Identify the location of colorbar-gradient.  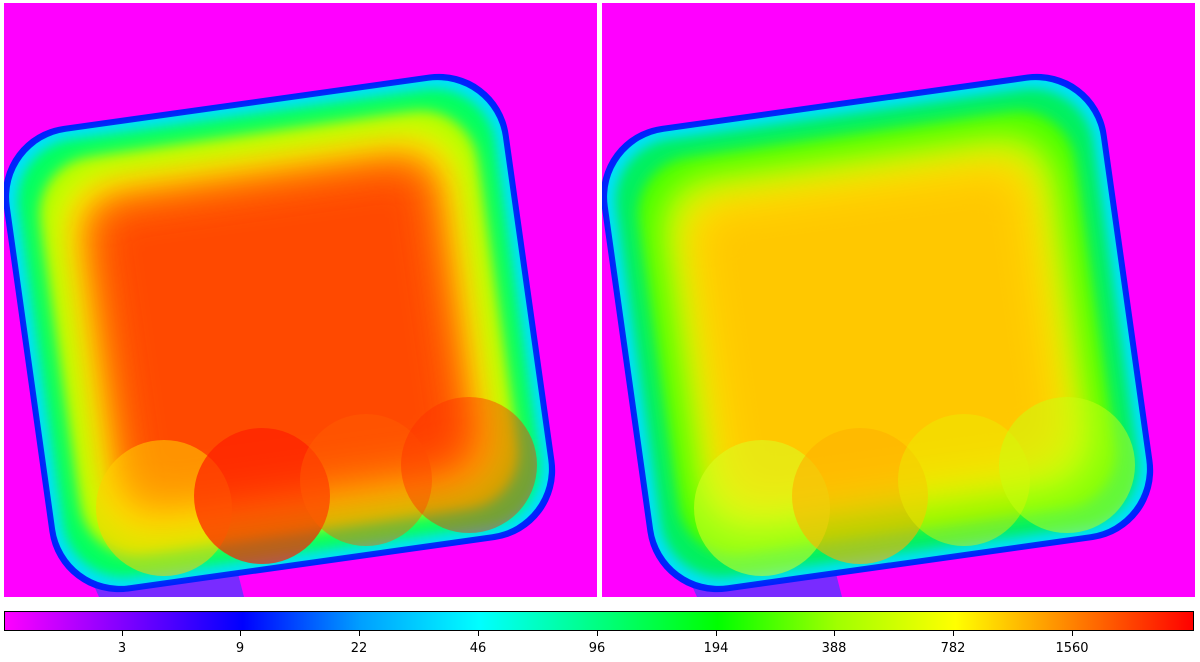
(599, 621).